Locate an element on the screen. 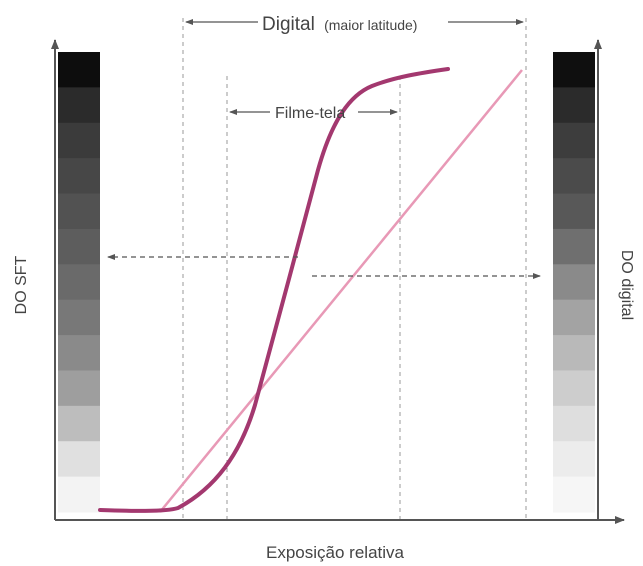  digital-label: Digital is located at coordinates (288, 24).